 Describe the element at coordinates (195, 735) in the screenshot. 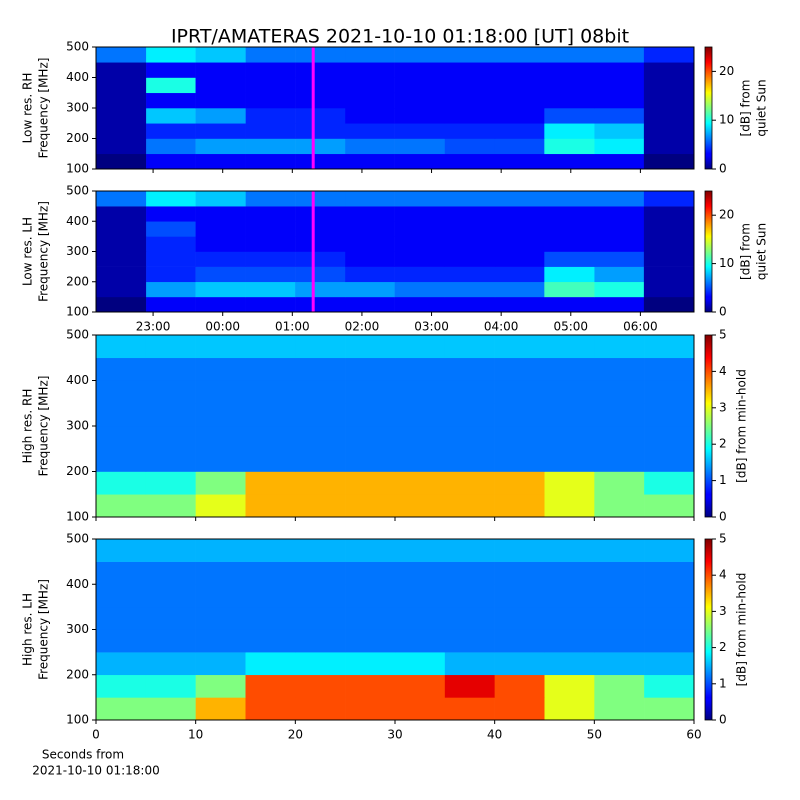

I see `x-tick-label: 10` at that location.